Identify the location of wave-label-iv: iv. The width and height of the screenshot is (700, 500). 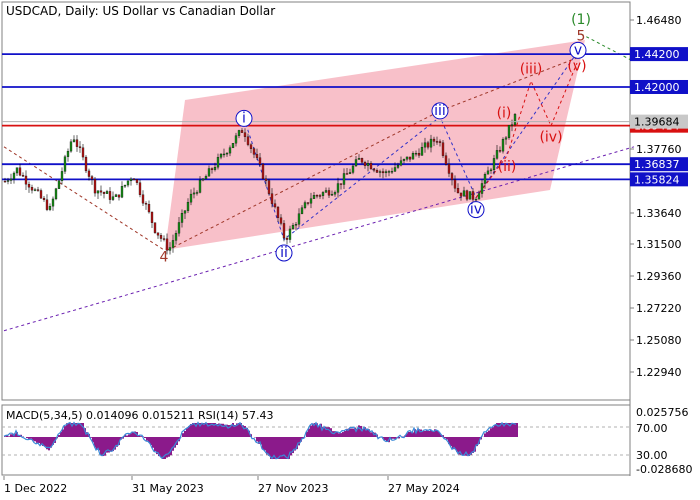
(476, 210).